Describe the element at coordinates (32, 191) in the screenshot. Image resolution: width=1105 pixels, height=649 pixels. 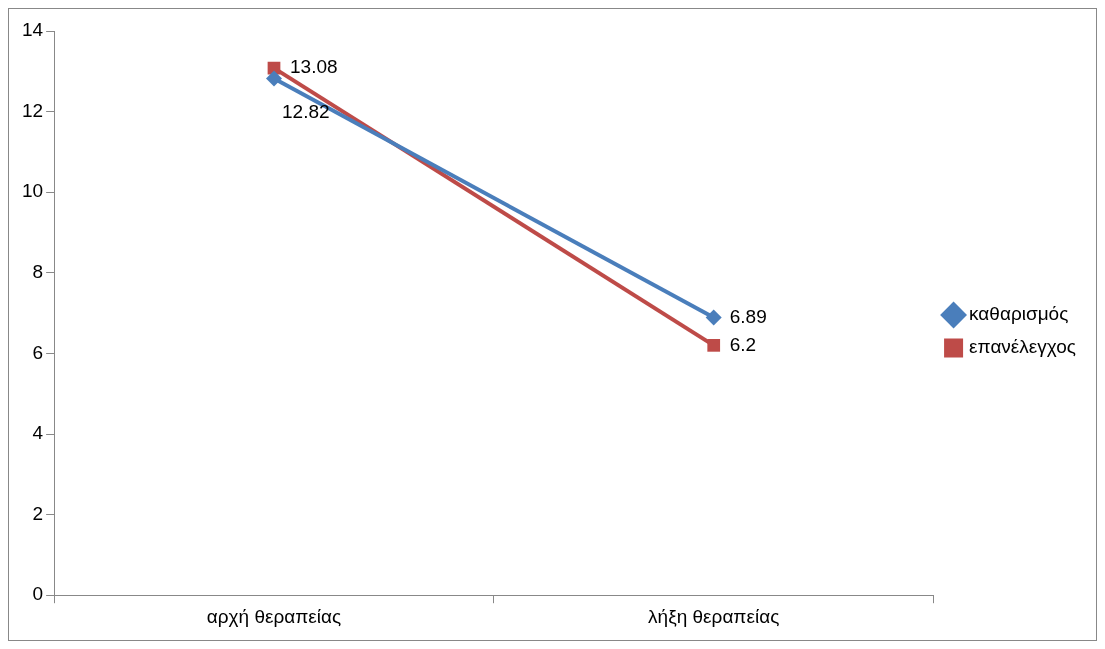
I see `y-tick-label: 10` at that location.